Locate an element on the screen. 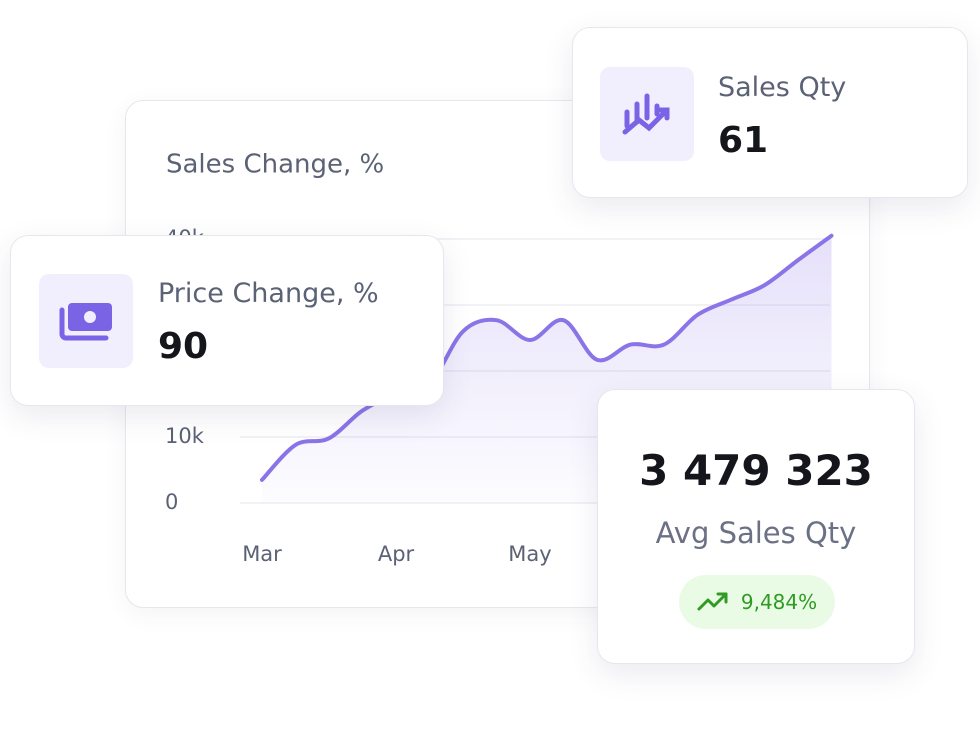 This screenshot has height=729, width=980. card-value: 61 is located at coordinates (743, 140).